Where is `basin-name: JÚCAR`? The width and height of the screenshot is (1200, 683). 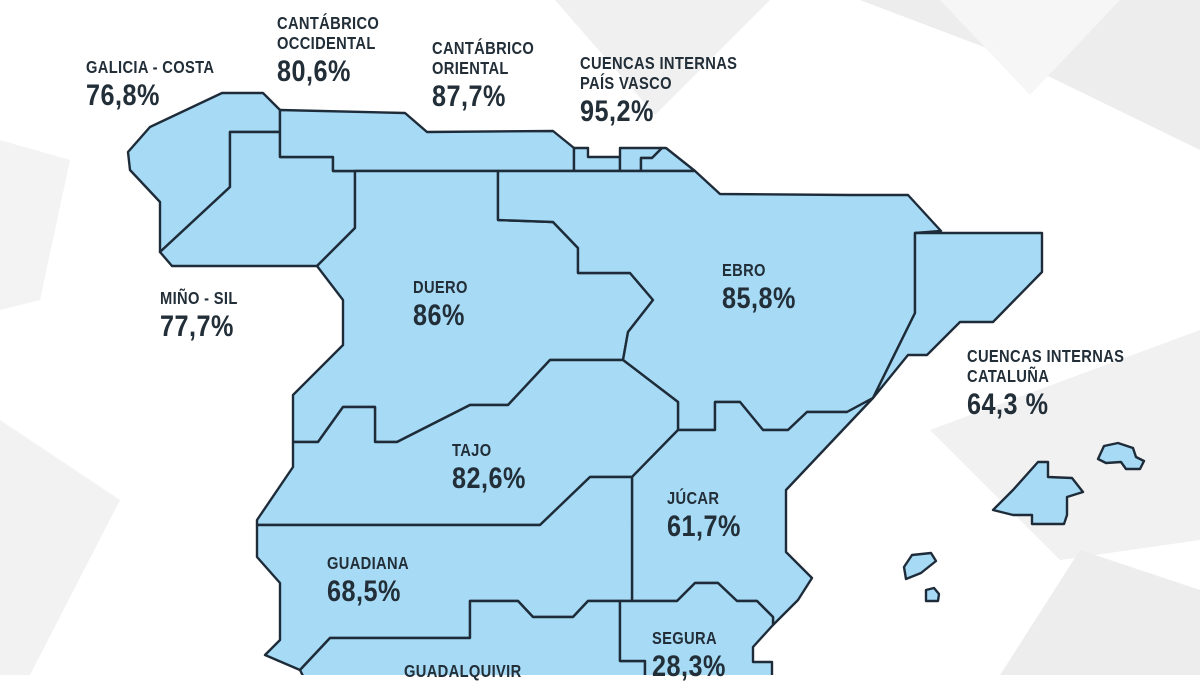
basin-name: JÚCAR is located at coordinates (693, 498).